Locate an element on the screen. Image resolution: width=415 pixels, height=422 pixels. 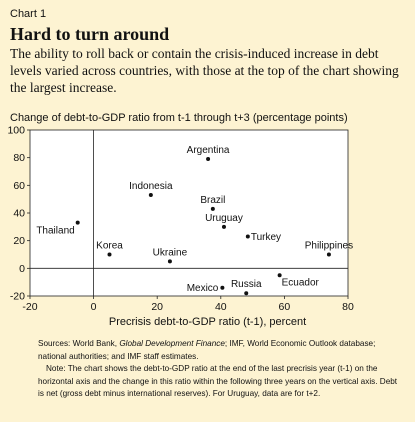
point-label: Ecuador is located at coordinates (301, 282).